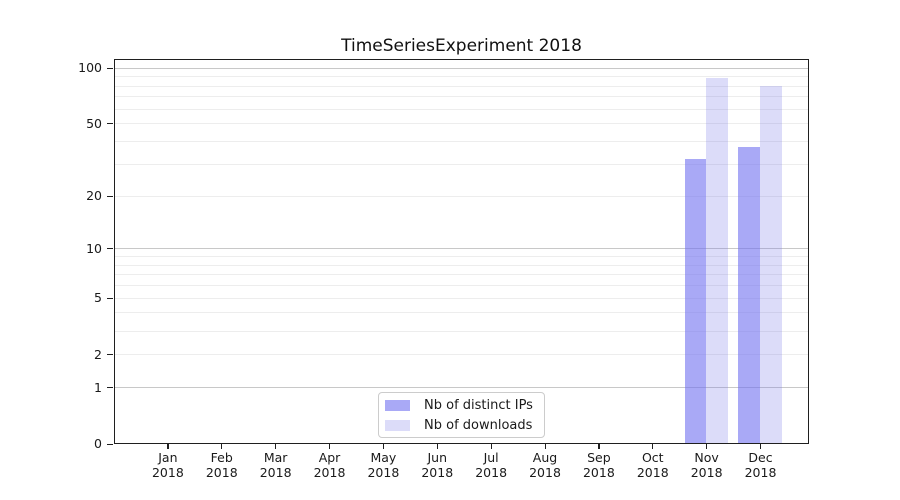 The width and height of the screenshot is (900, 500). What do you see at coordinates (491, 465) in the screenshot?
I see `x-tick-label: Jul 2018` at bounding box center [491, 465].